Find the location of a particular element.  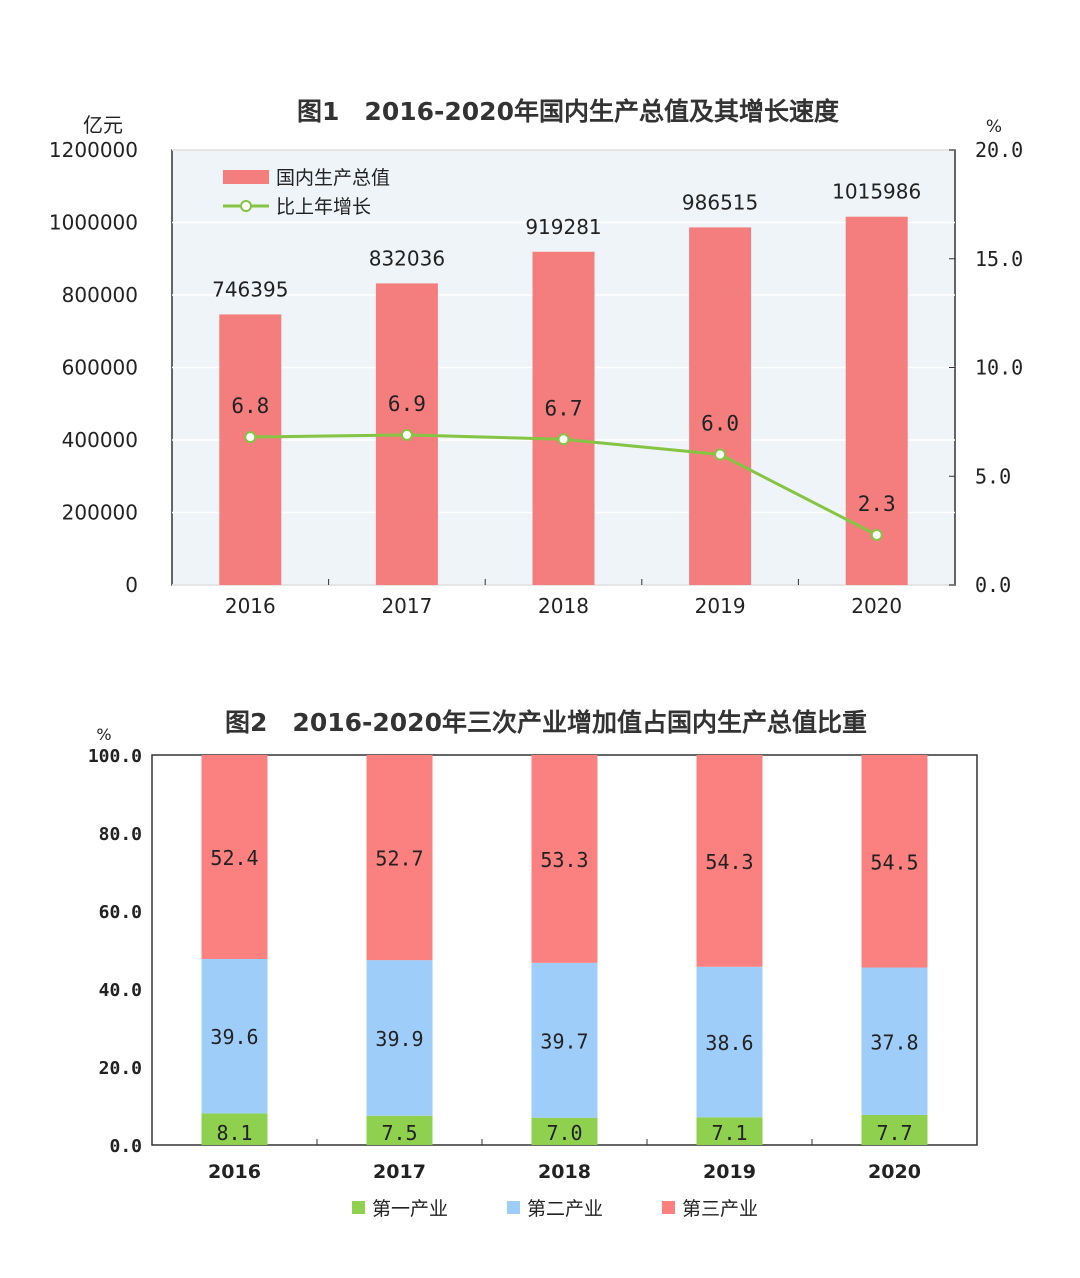

y-tick-label: 800000 is located at coordinates (100, 295).